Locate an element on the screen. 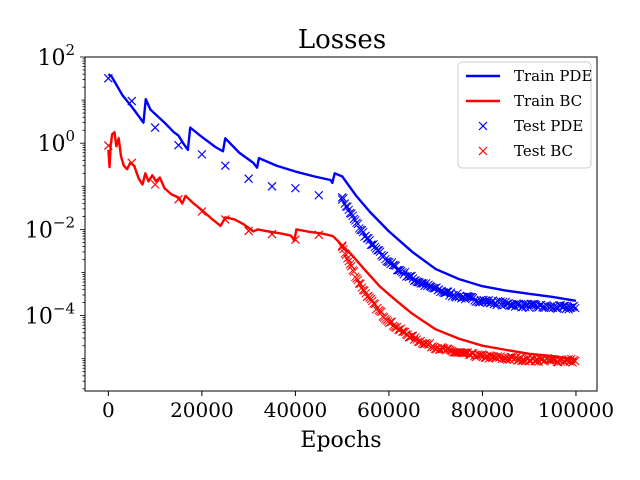 This screenshot has width=640, height=480. x-tick-labels: 0 20000 40000 60000 80000 100000 is located at coordinates (358, 410).